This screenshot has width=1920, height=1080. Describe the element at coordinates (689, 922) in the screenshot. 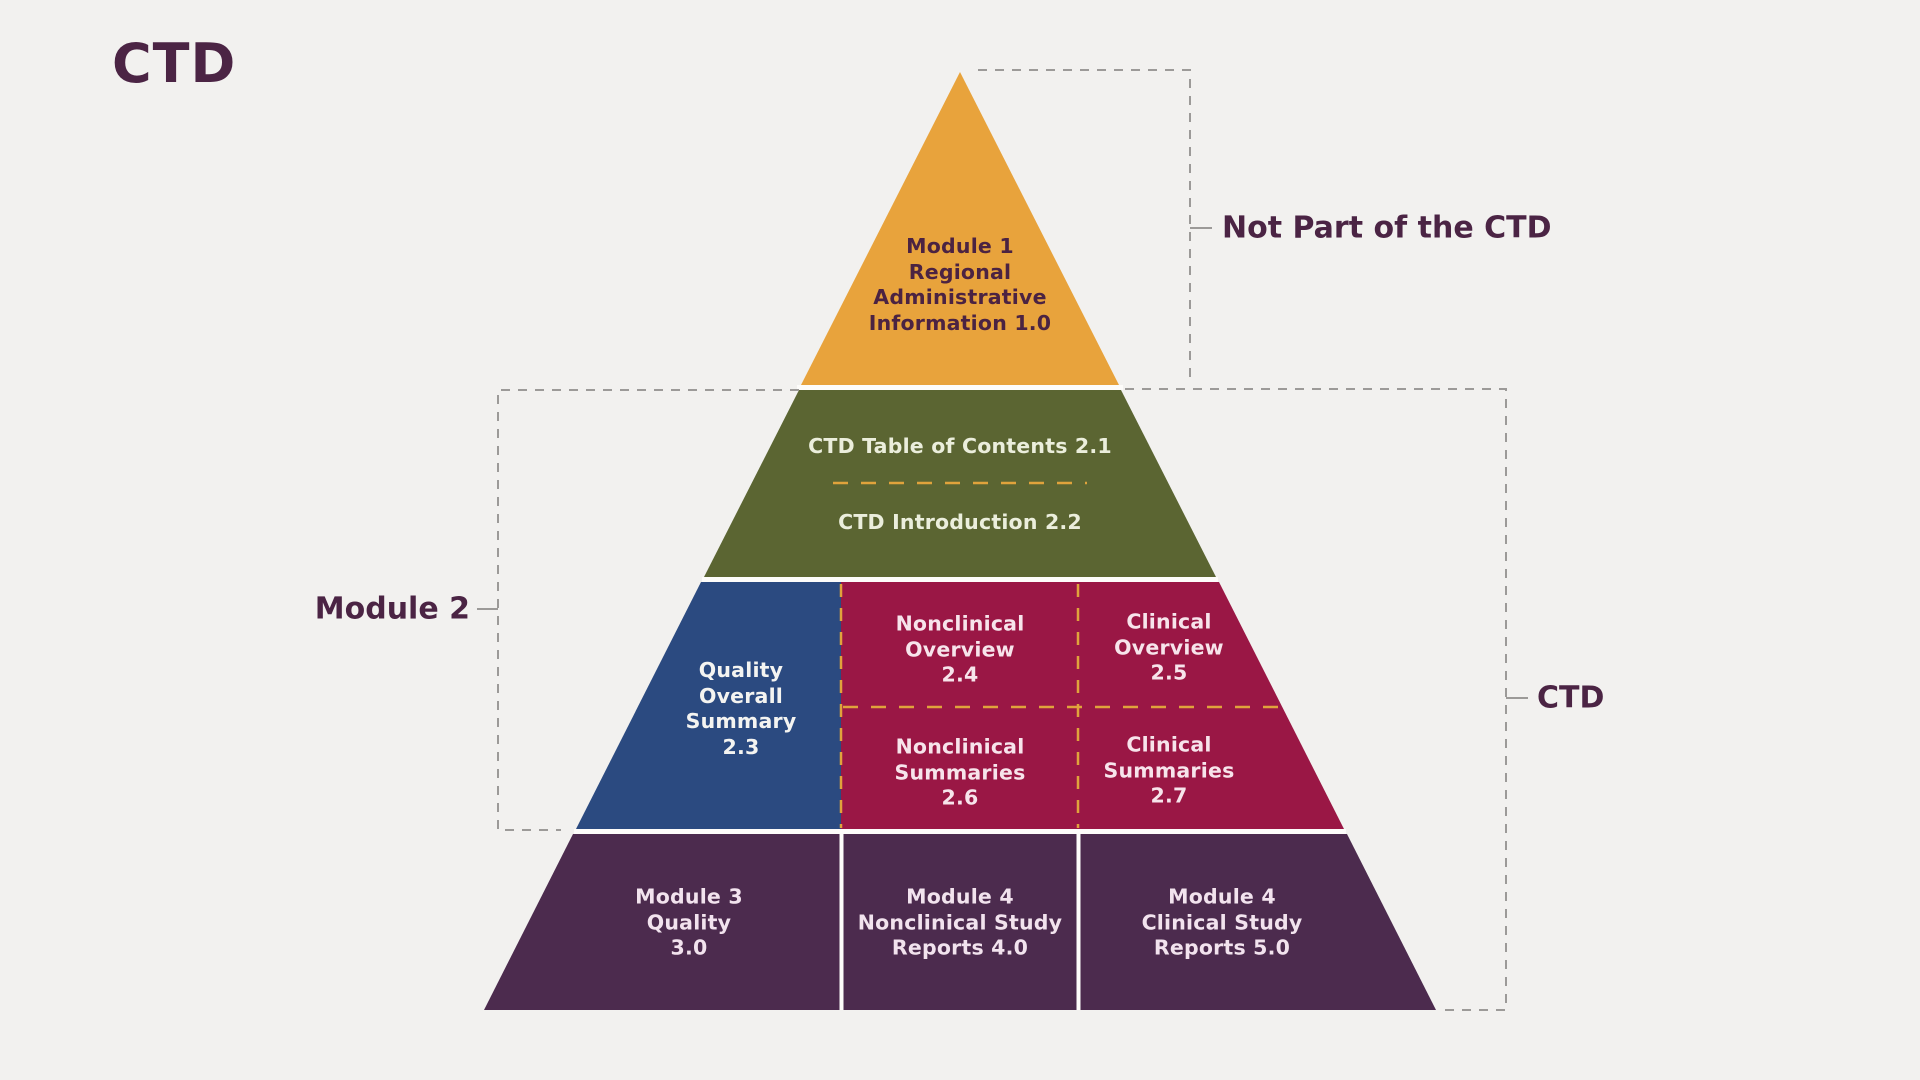

I see `module3-label: Module 3 Quality 3.0` at that location.